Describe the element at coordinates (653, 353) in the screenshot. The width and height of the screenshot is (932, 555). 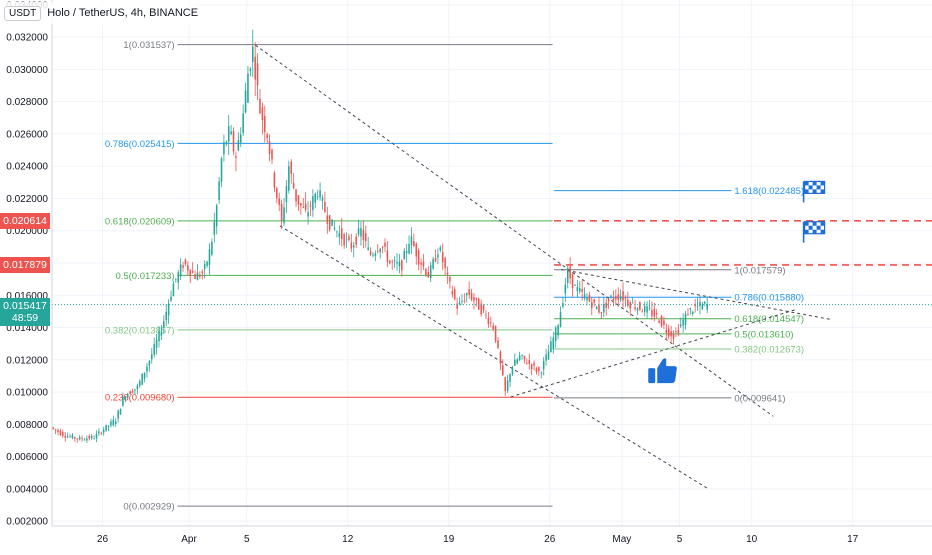
I see `trend-line` at that location.